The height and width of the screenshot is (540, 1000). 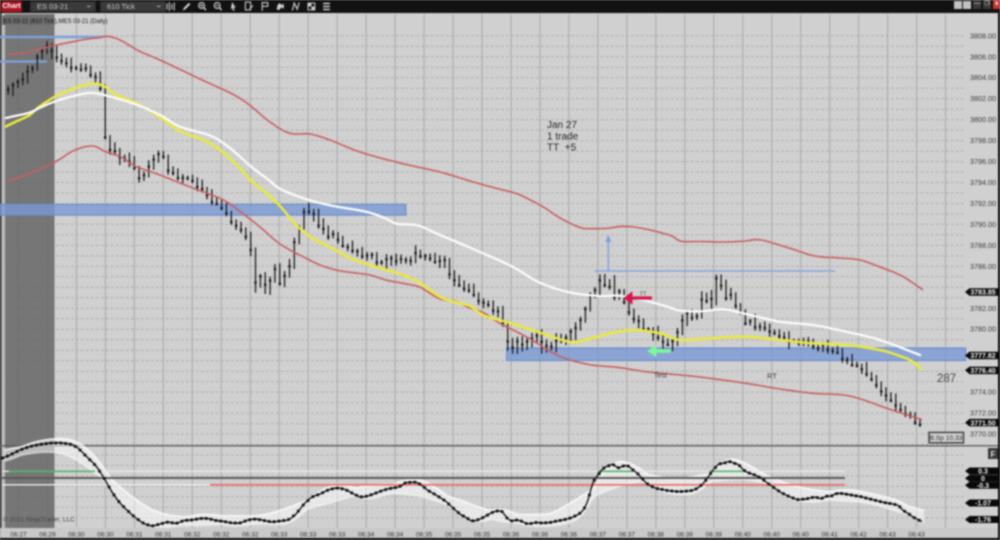 What do you see at coordinates (983, 520) in the screenshot?
I see `svg-text: -1.76` at bounding box center [983, 520].